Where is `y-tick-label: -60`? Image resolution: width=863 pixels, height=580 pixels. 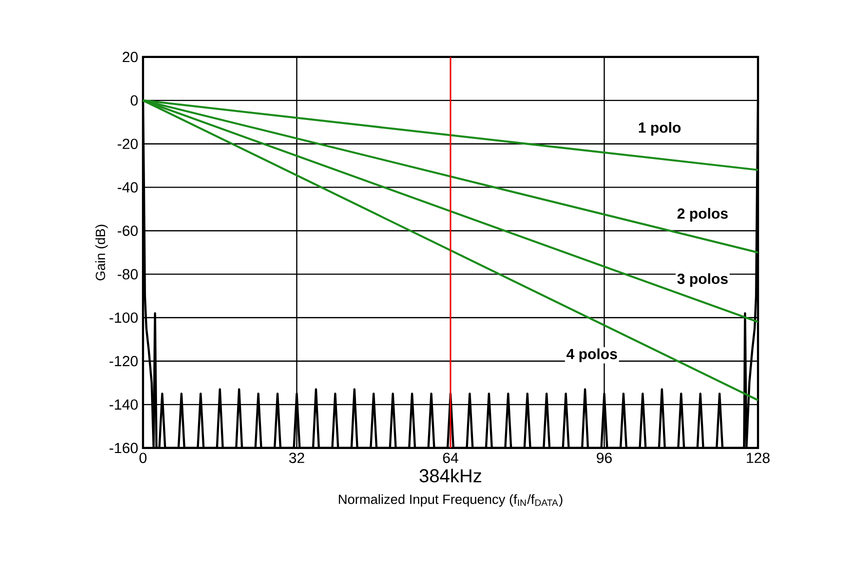 y-tick-label: -60 is located at coordinates (128, 231).